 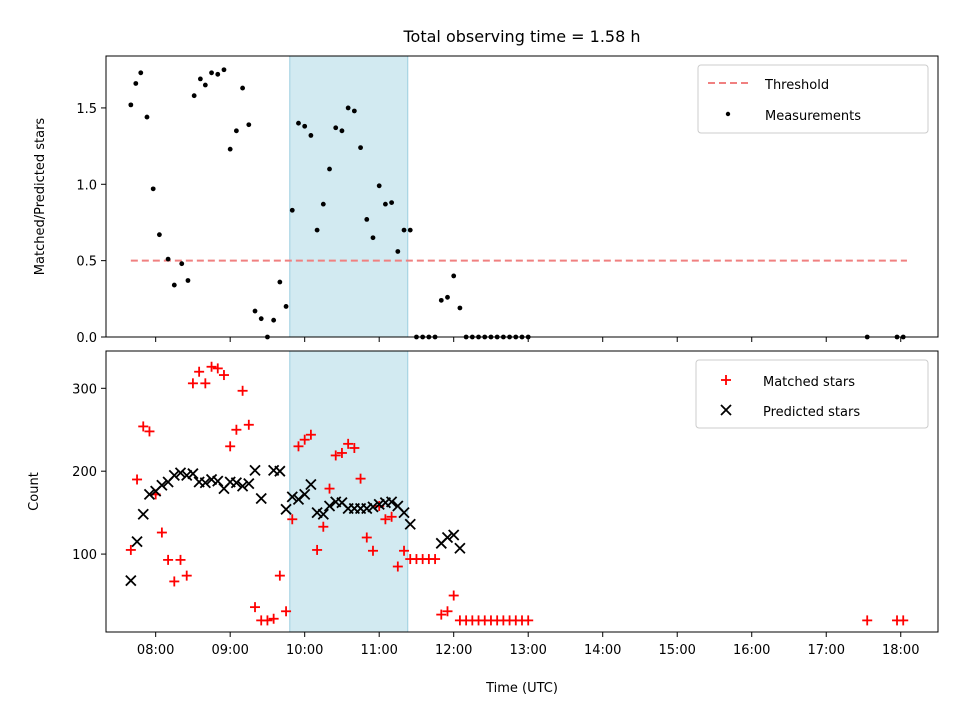 What do you see at coordinates (304, 650) in the screenshot?
I see `x-tick-label: 10:00` at bounding box center [304, 650].